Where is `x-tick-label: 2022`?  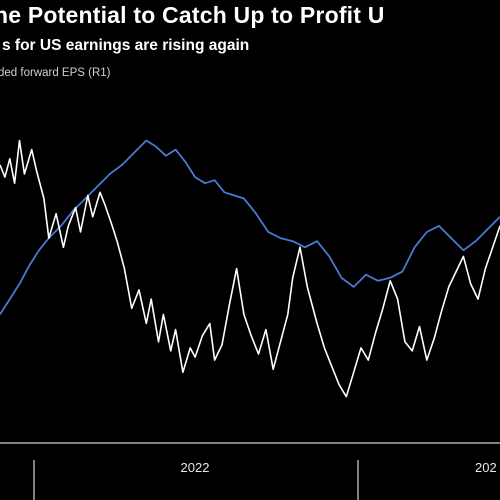
x-tick-label: 2022 is located at coordinates (195, 467).